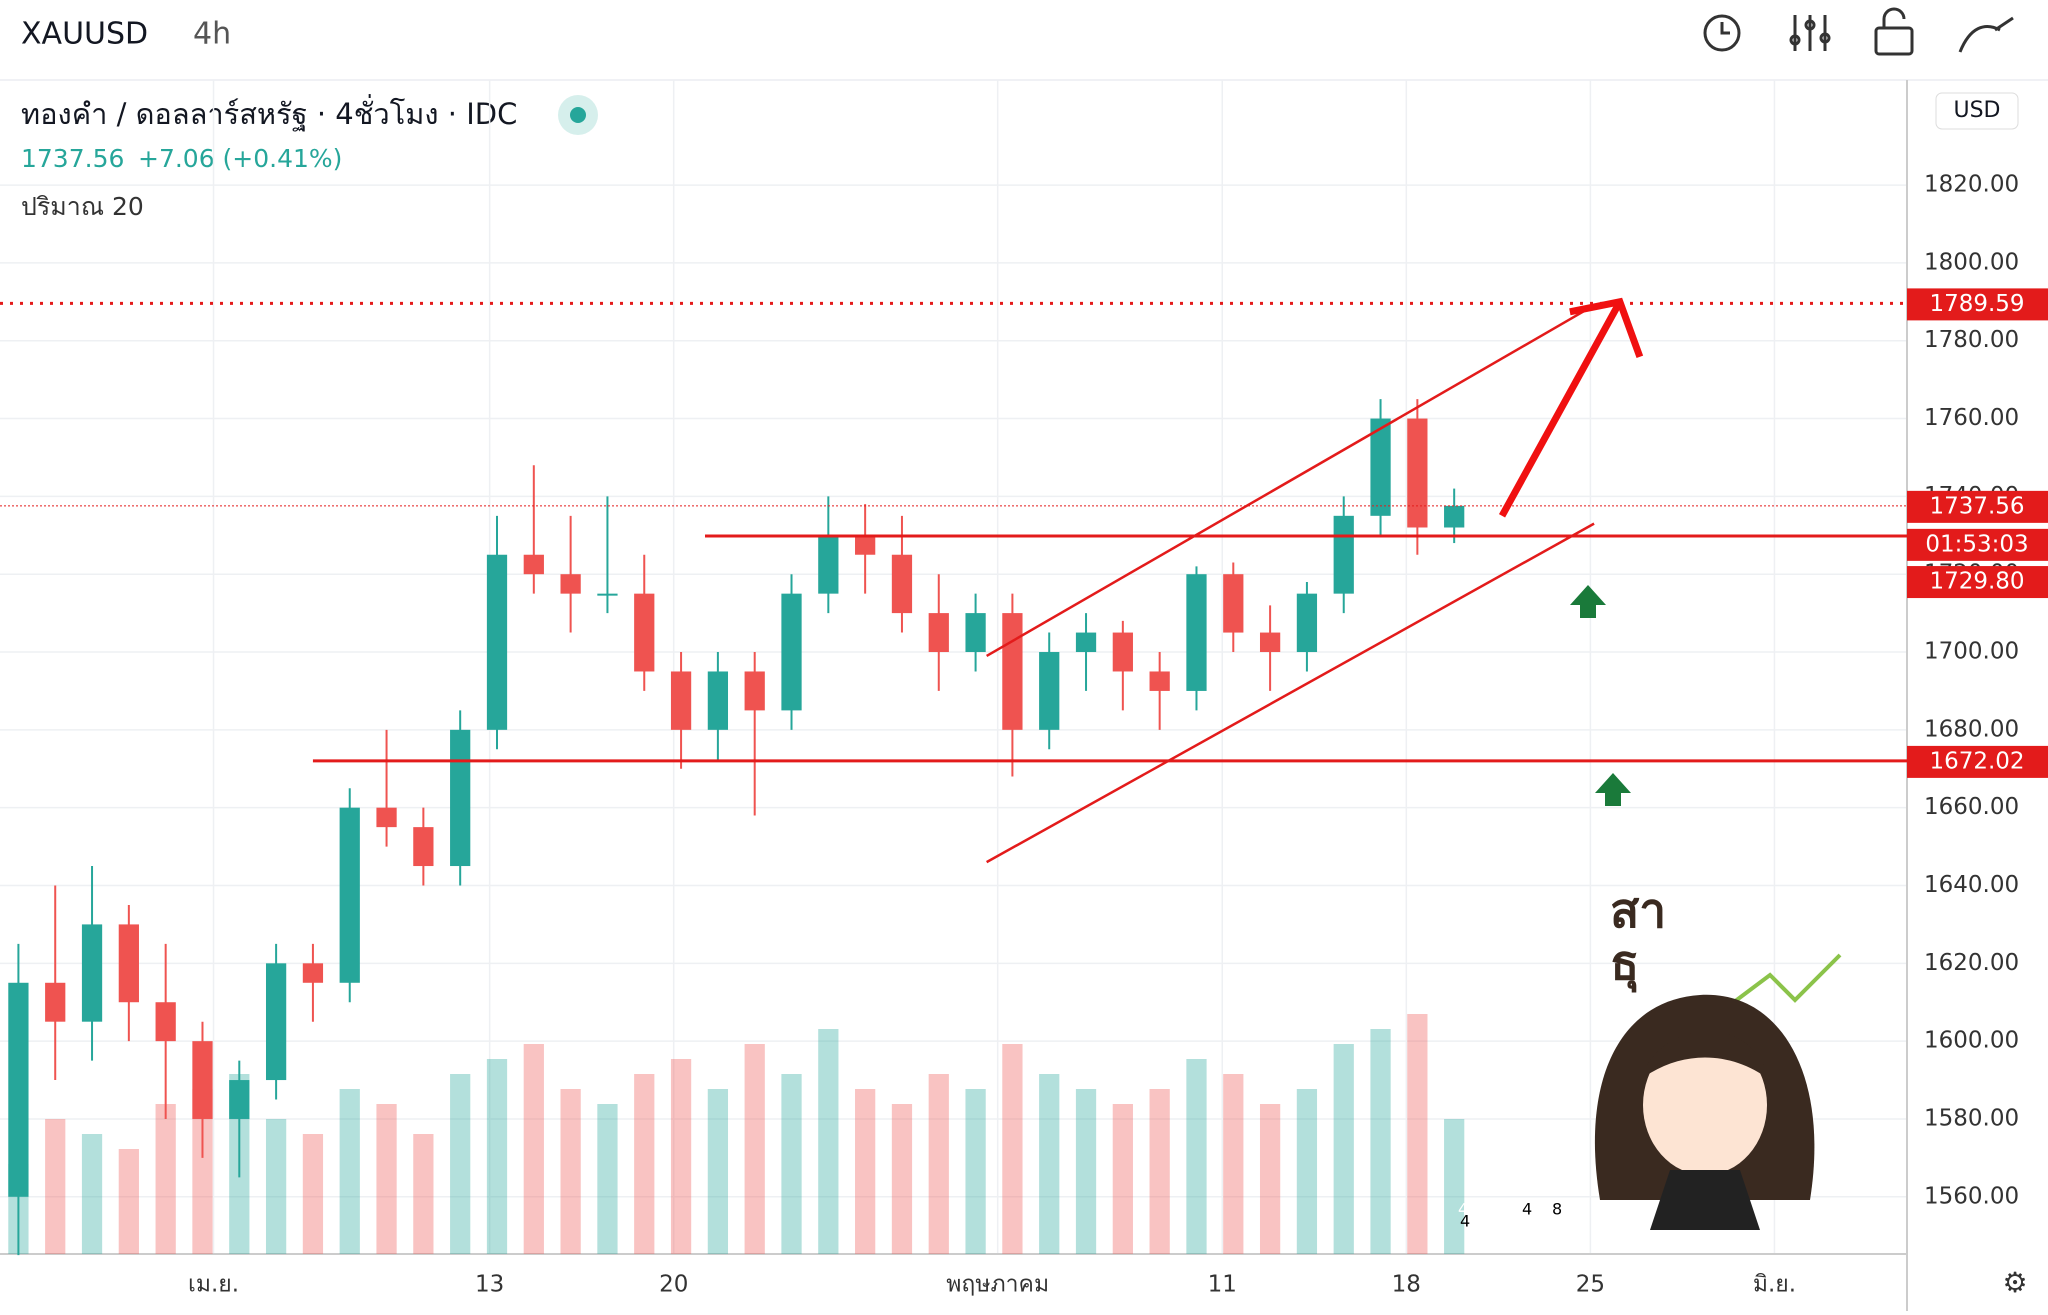  Describe the element at coordinates (1463, 1209) in the screenshot. I see `event: 4` at that location.